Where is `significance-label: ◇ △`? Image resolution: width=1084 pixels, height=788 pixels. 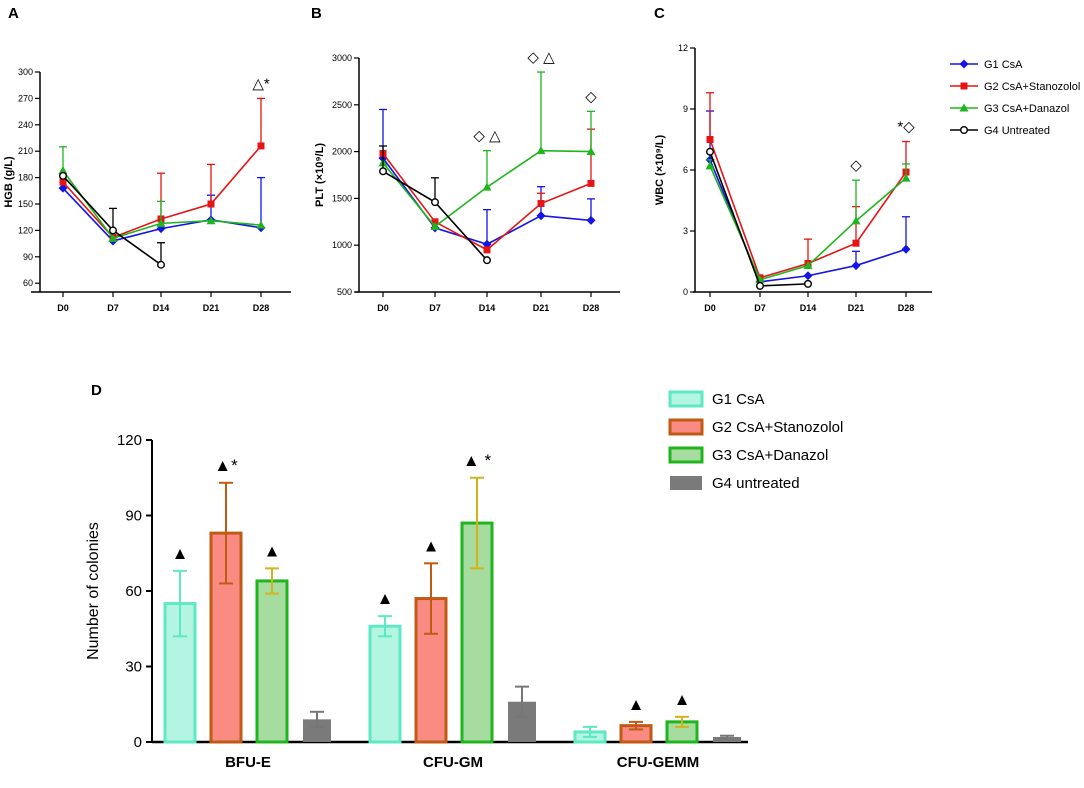
significance-label: ◇ △ is located at coordinates (487, 136).